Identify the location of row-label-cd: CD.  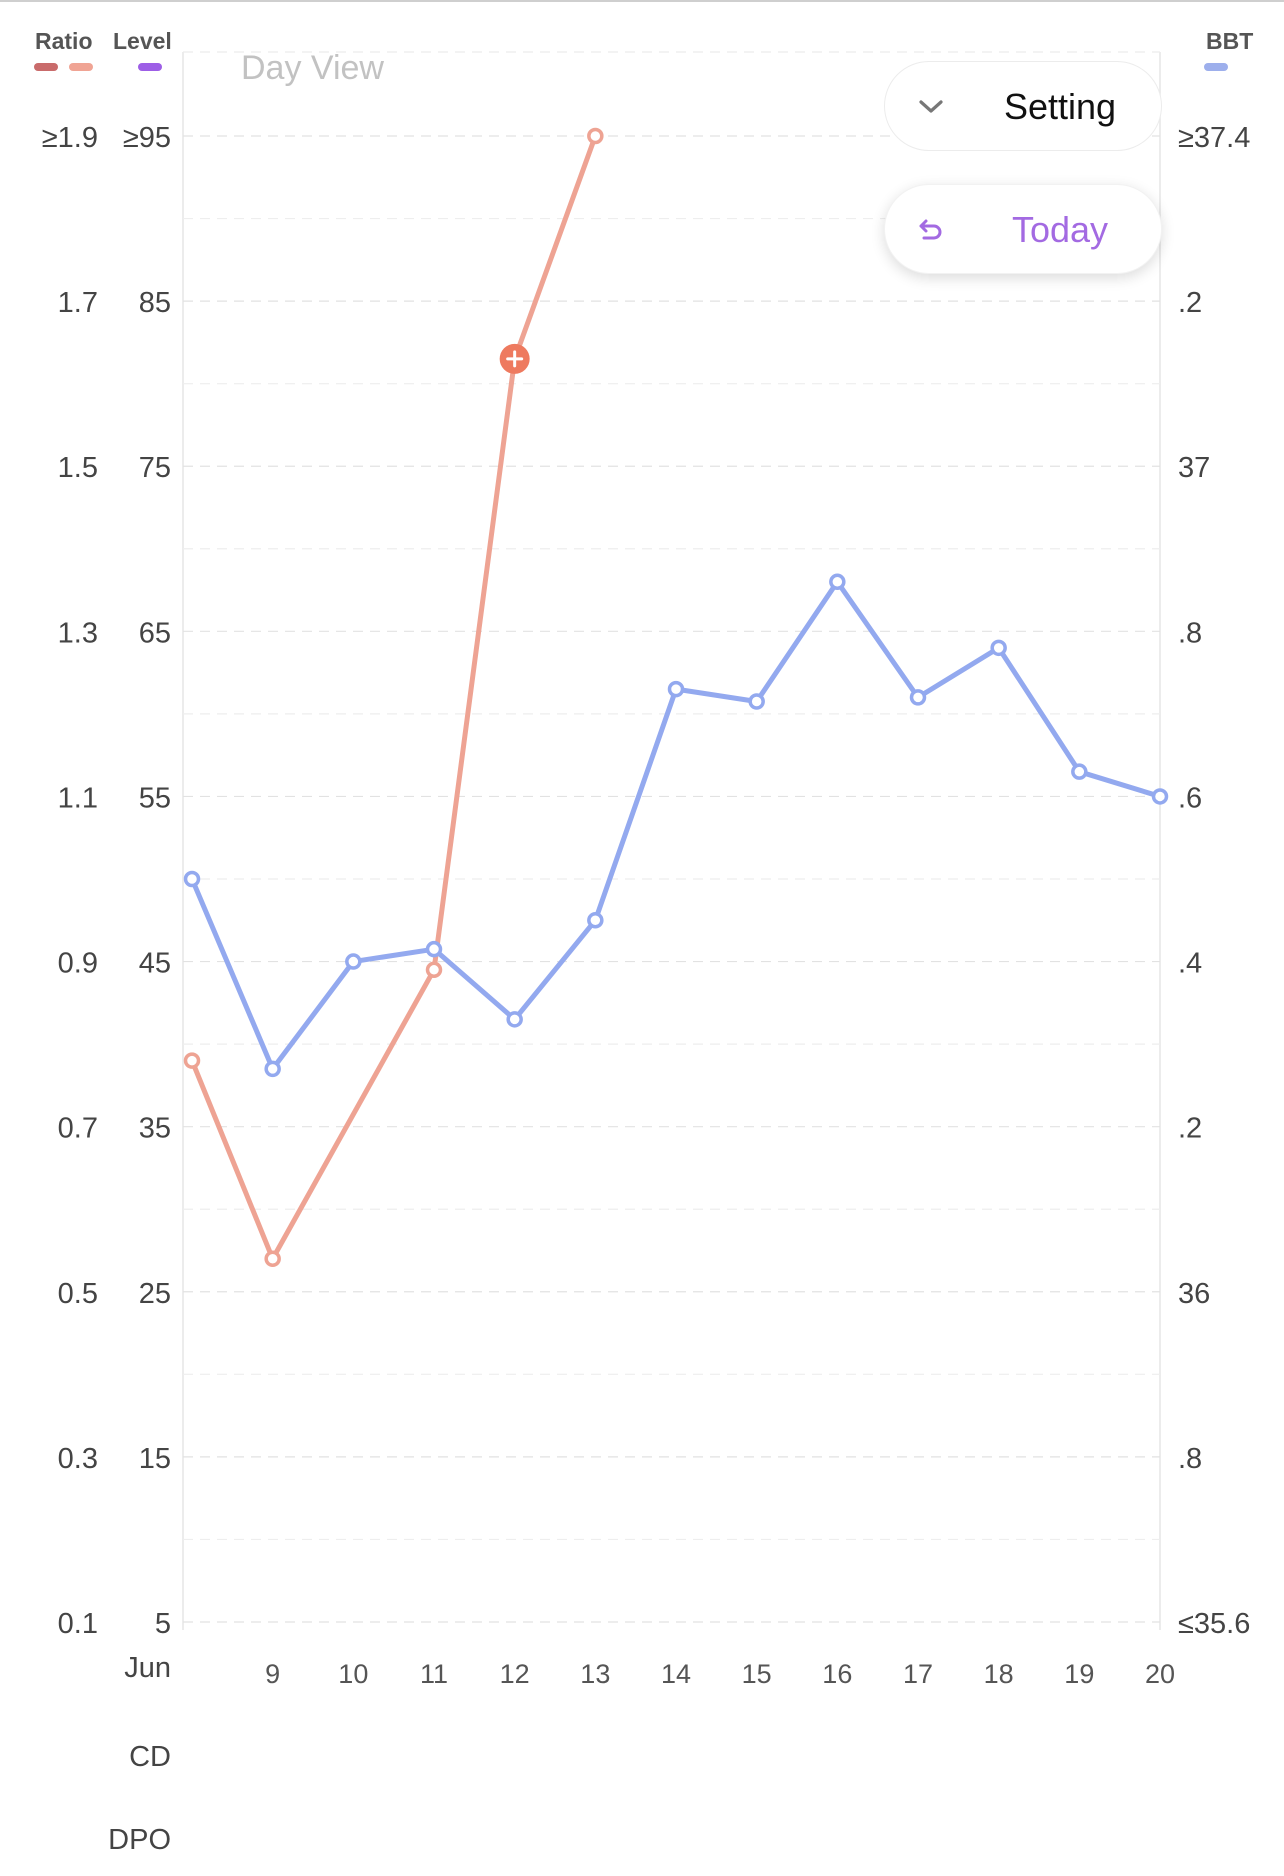
(150, 1757).